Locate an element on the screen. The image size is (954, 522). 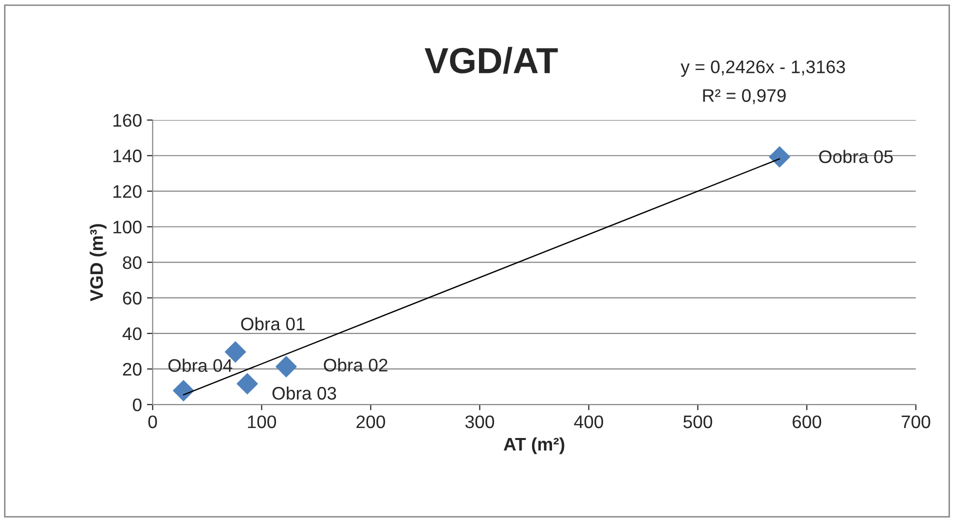
y-tick-label: 80 is located at coordinates (132, 263).